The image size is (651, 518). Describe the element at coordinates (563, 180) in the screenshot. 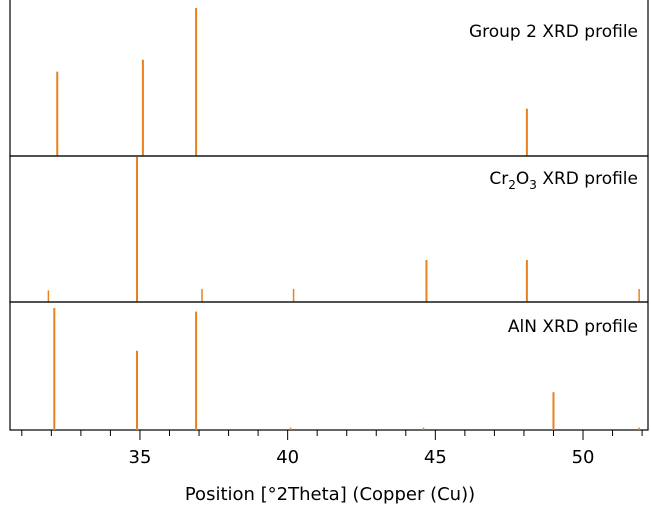

I see `panel-label-cr2o3: Cr2O3 XRD profile` at that location.